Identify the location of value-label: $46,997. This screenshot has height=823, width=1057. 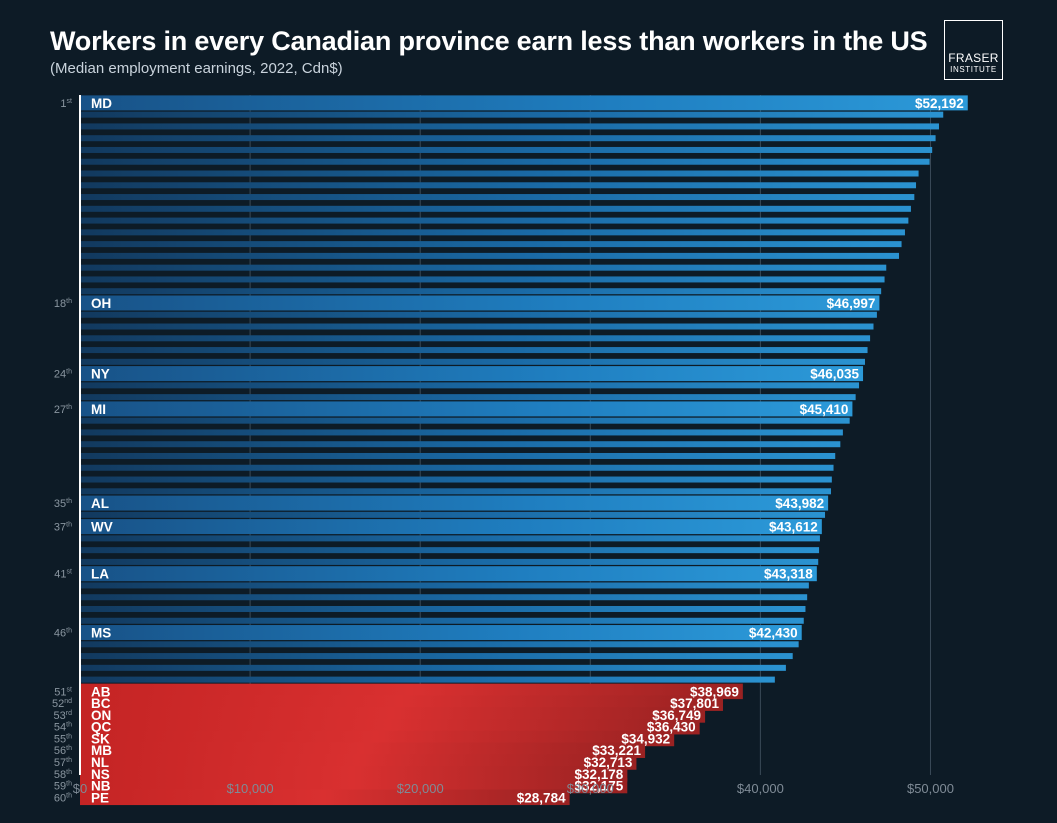
(851, 303).